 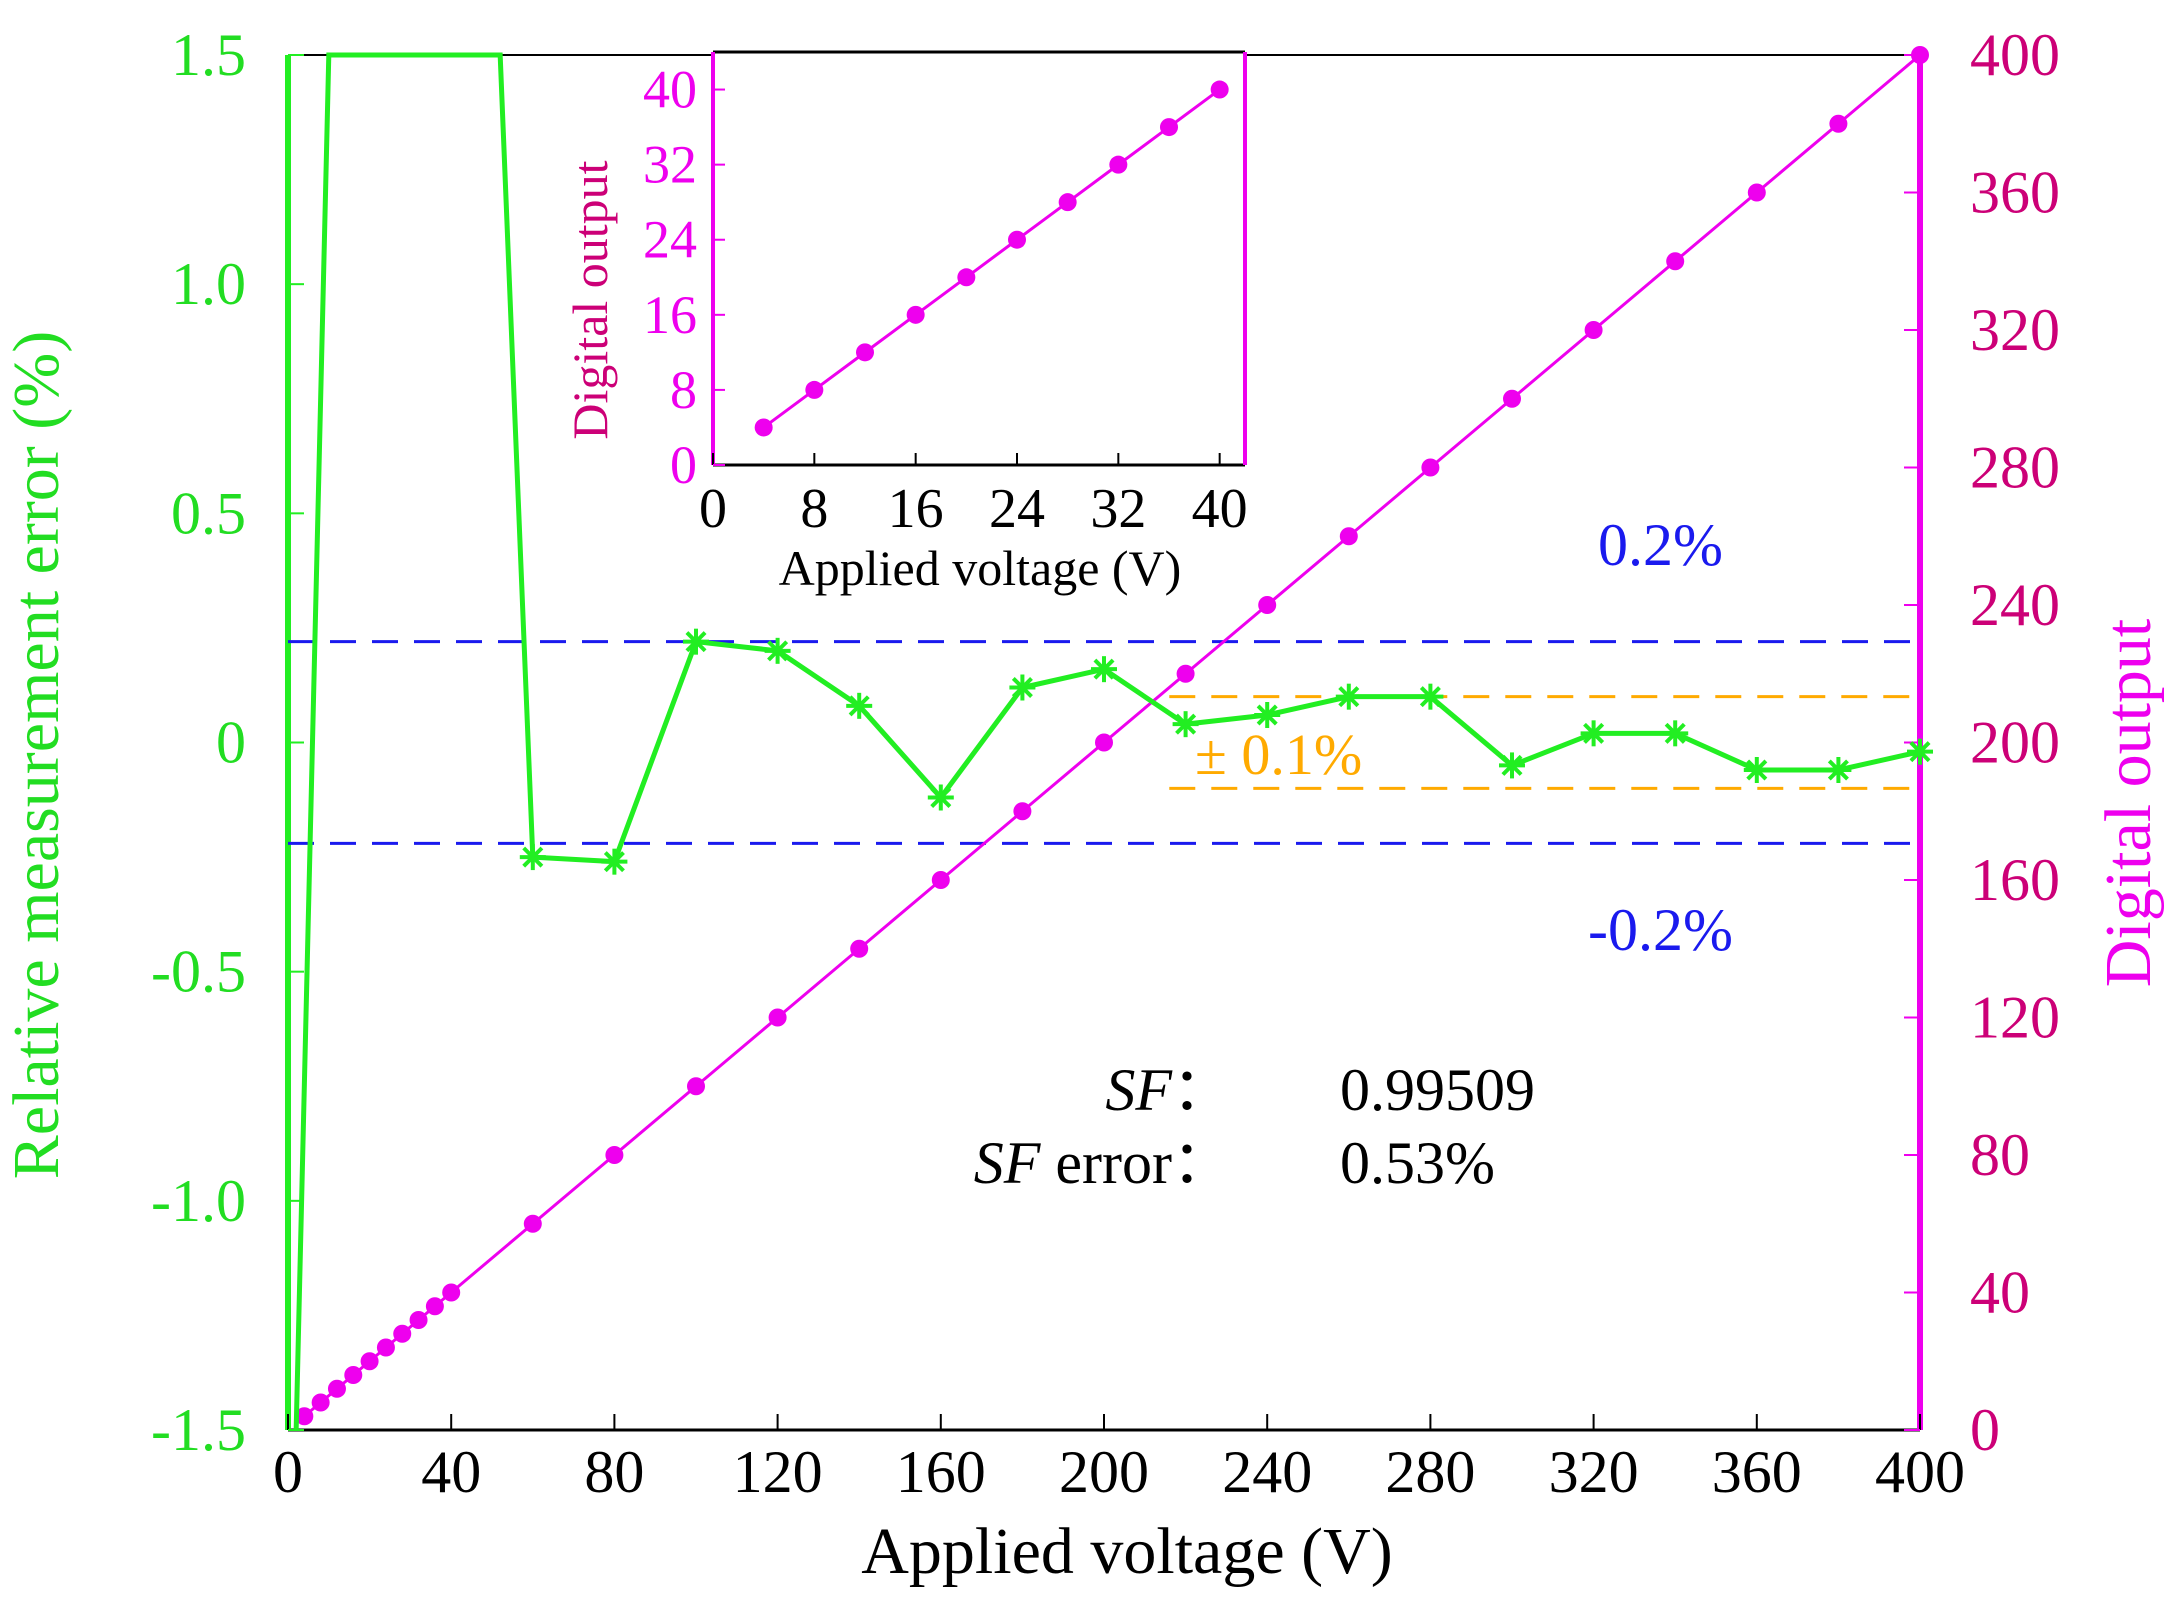 I want to click on x-tick-label: 280, so click(x=1430, y=1472).